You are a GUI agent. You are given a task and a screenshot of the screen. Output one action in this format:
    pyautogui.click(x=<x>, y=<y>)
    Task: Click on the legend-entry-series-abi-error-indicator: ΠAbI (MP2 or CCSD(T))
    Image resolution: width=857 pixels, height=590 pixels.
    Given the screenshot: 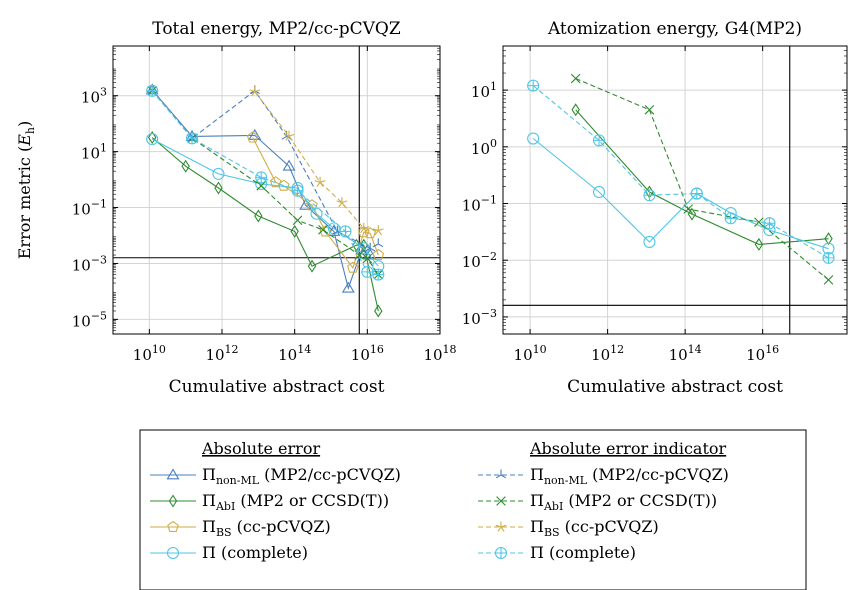 What is the action you would take?
    pyautogui.click(x=597, y=502)
    